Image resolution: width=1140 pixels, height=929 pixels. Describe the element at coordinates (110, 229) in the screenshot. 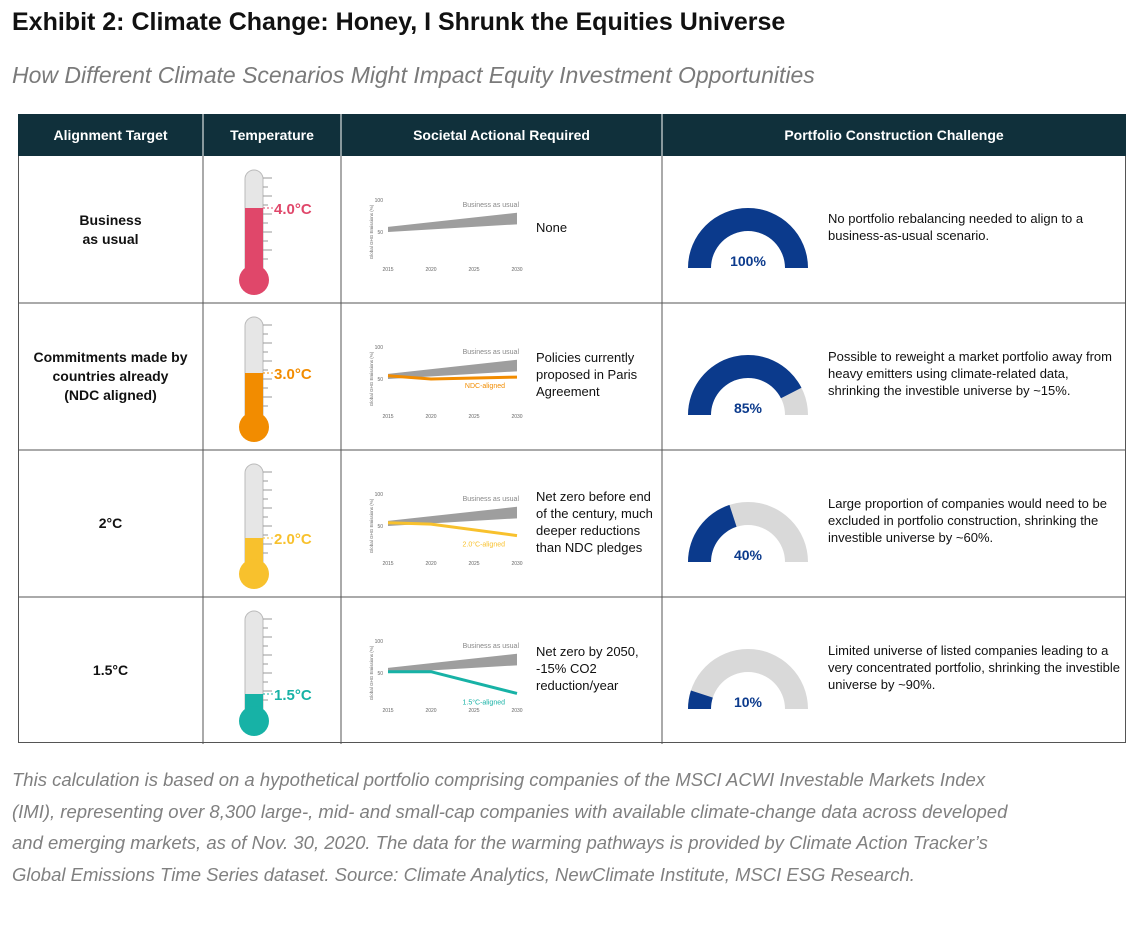

I see `alignment-target: Business as usual` at that location.